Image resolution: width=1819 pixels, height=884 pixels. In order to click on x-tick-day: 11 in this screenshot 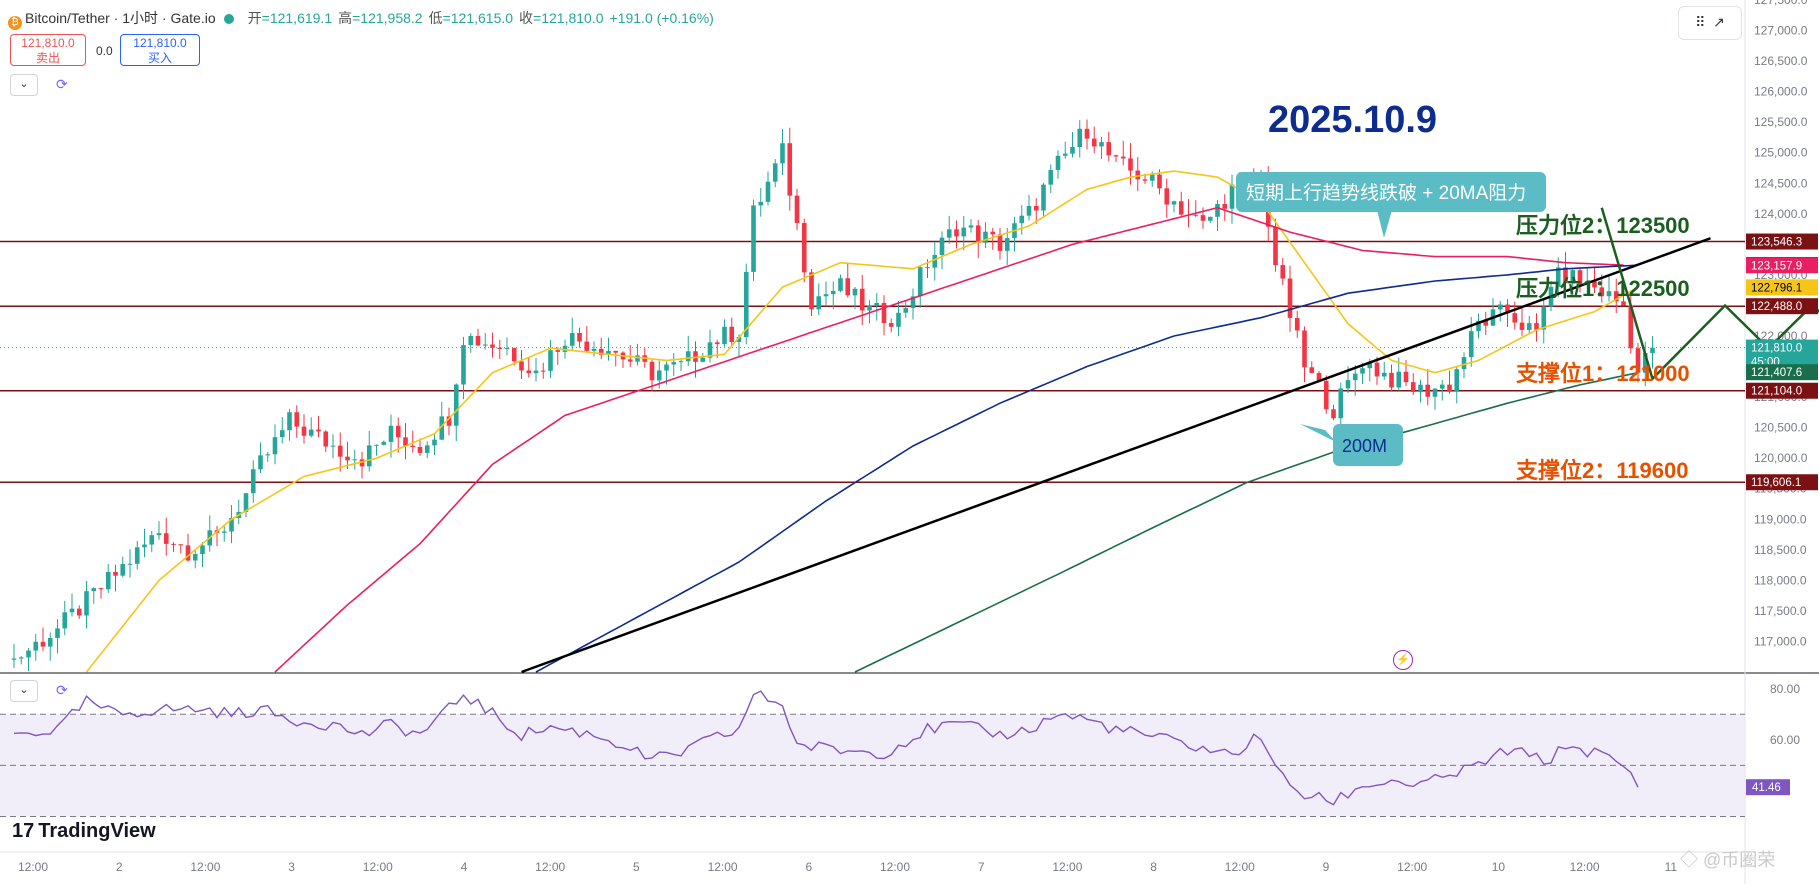, I will do `click(1671, 867)`.